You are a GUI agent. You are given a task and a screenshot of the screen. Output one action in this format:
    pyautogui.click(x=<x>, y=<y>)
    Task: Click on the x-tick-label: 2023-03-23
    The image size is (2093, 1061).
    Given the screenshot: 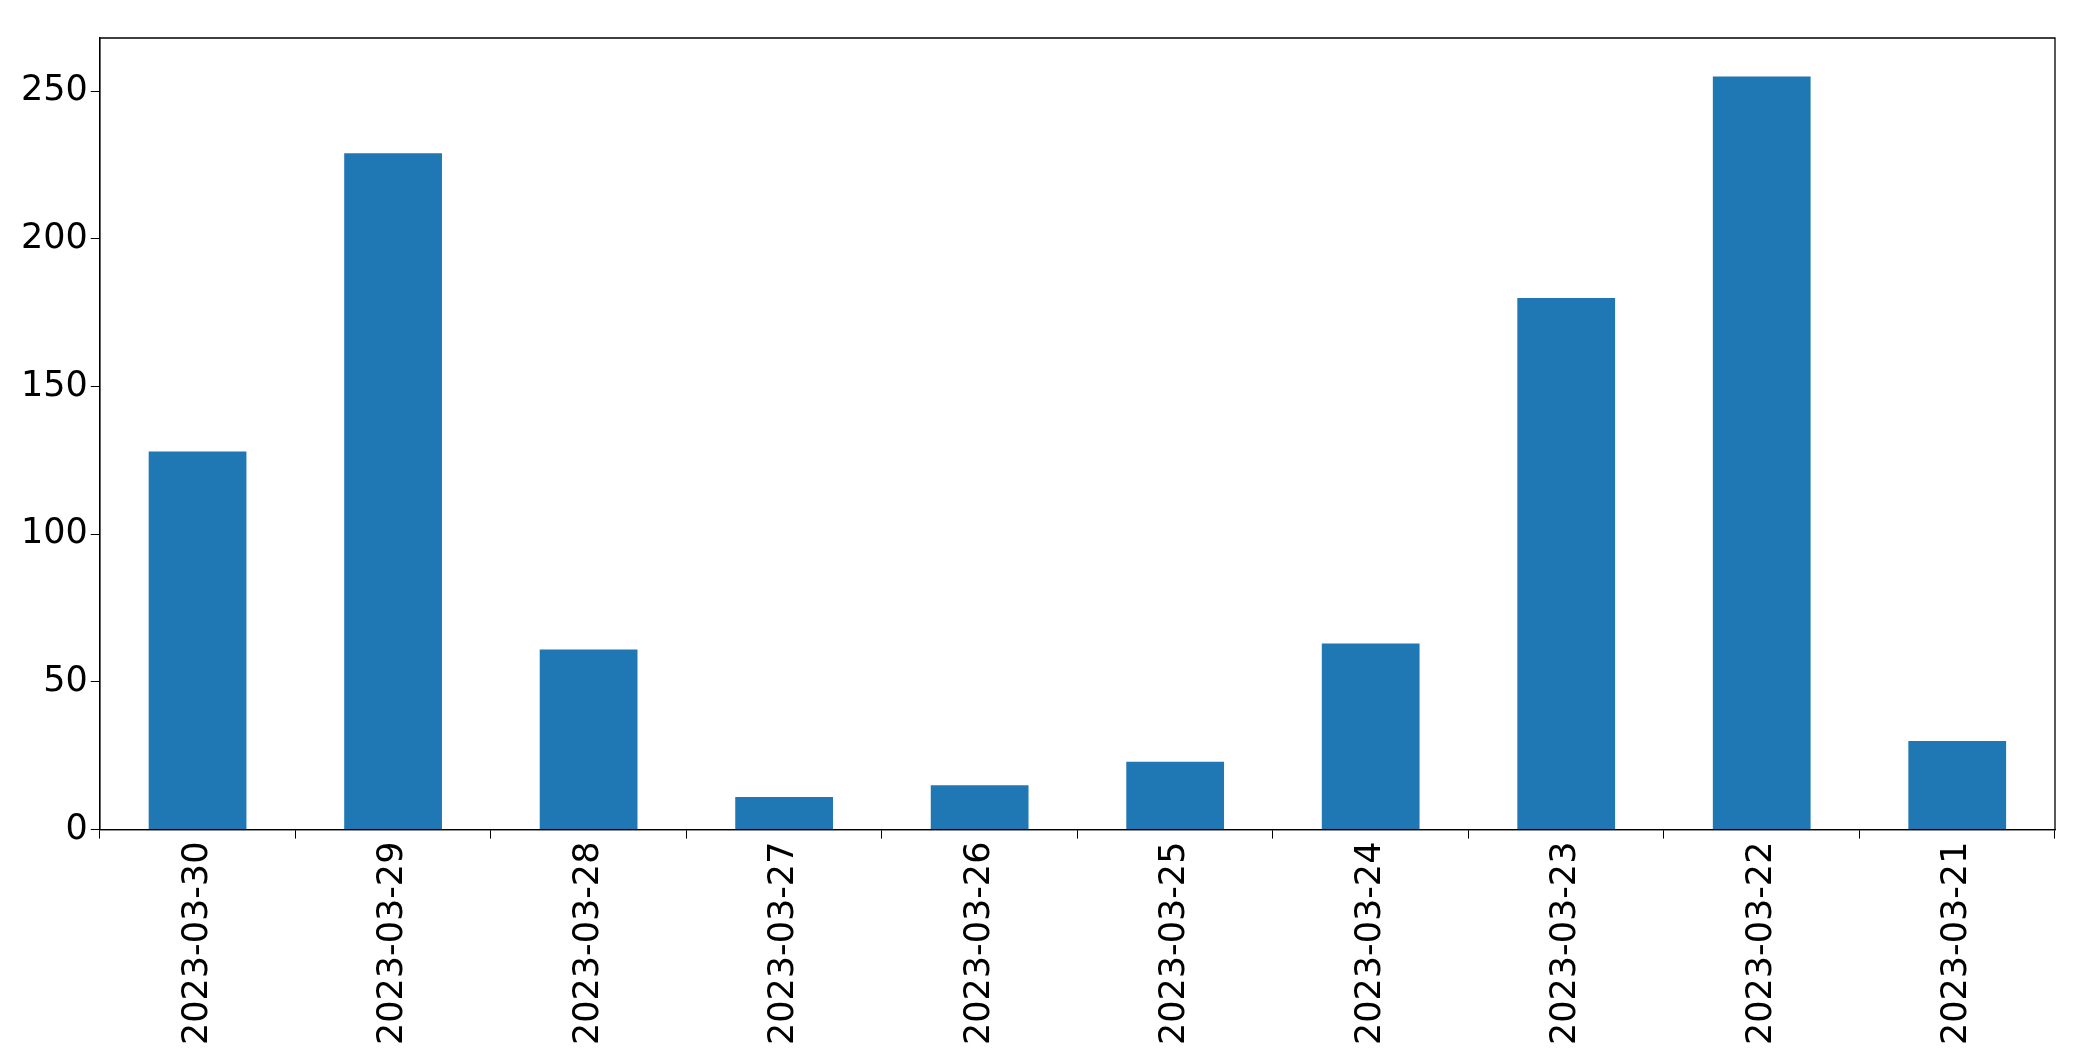 What is the action you would take?
    pyautogui.click(x=1563, y=943)
    